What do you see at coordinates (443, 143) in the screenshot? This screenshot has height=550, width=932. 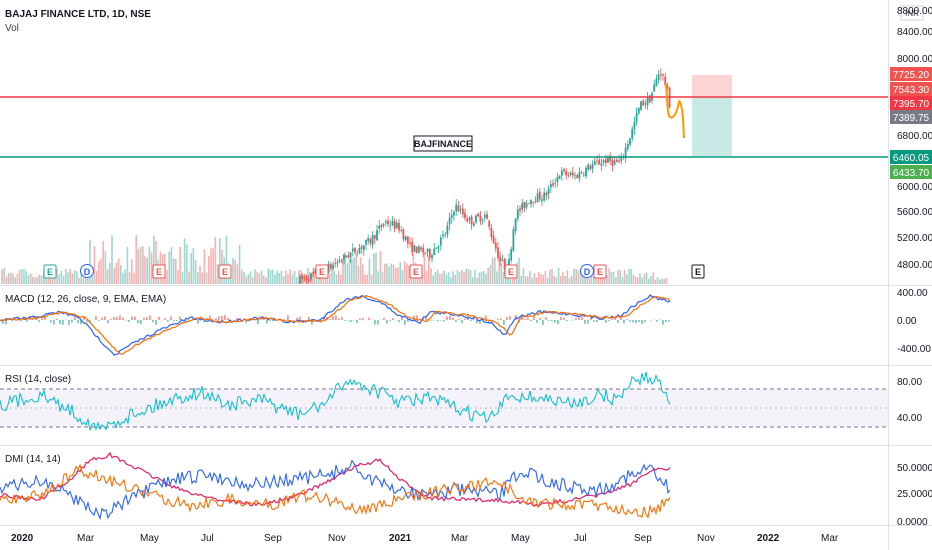 I see `symbol-annotation: BAJFINANCE` at bounding box center [443, 143].